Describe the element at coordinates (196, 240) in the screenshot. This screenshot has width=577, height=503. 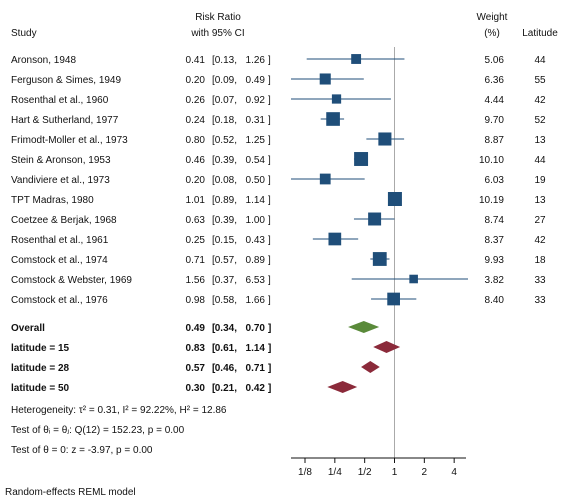
I see `effect-estimate: 0.25` at that location.